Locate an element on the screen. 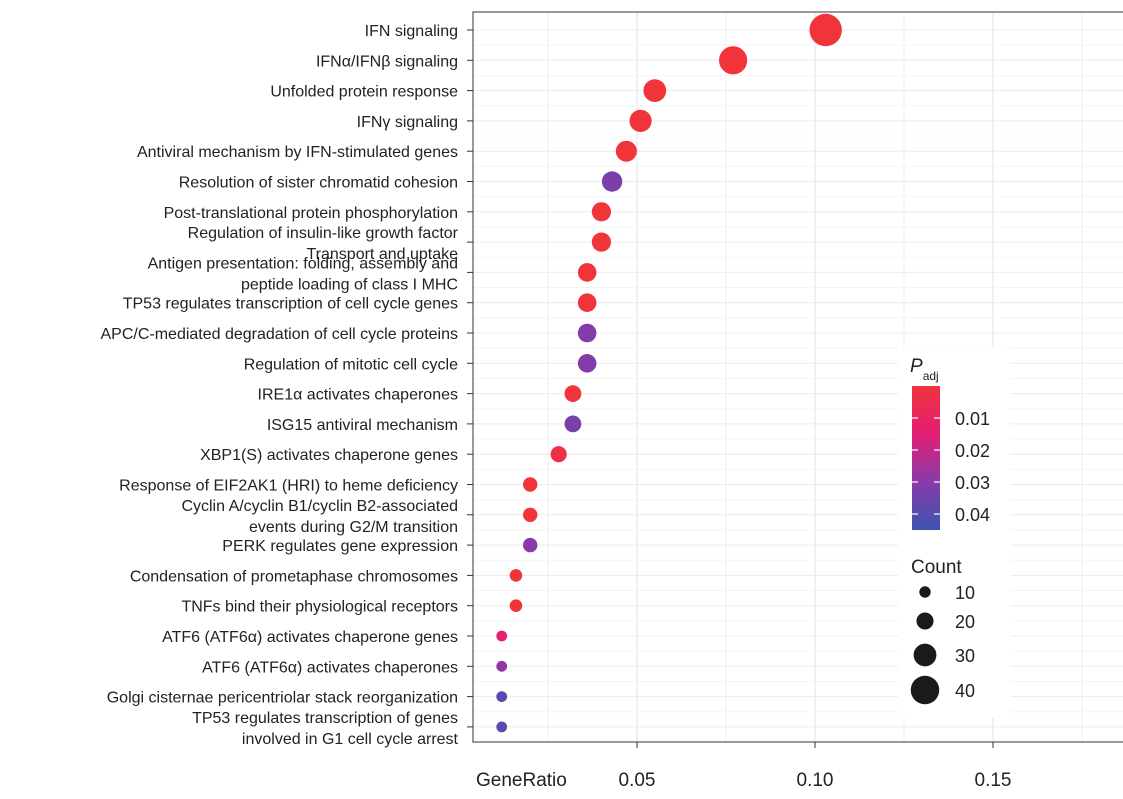  y-tick-label: Regulation of insulin-like growth factor is located at coordinates (323, 233).